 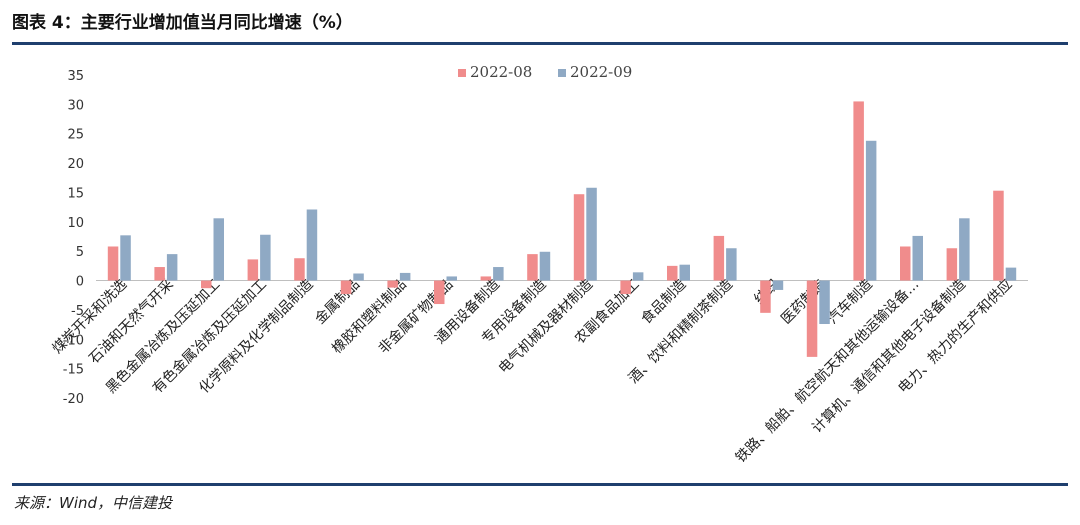 I want to click on figure-title: 图表 4：主要行业增加值当月同比增速（%）, so click(x=182, y=23).